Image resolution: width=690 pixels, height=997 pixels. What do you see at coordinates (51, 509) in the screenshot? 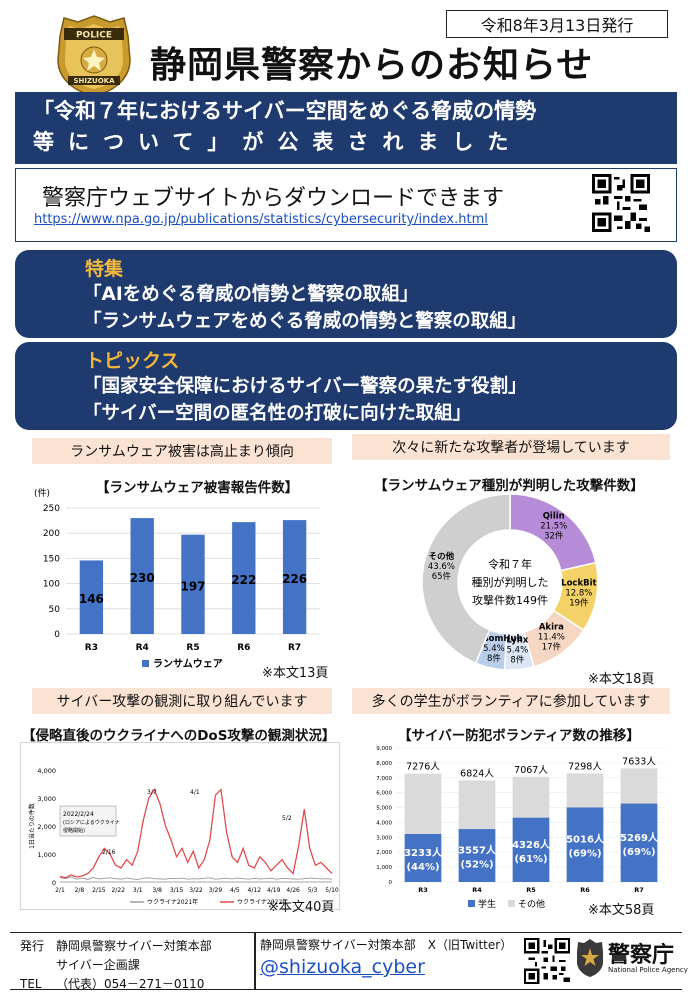
I see `chart1-y-tick: 250` at bounding box center [51, 509].